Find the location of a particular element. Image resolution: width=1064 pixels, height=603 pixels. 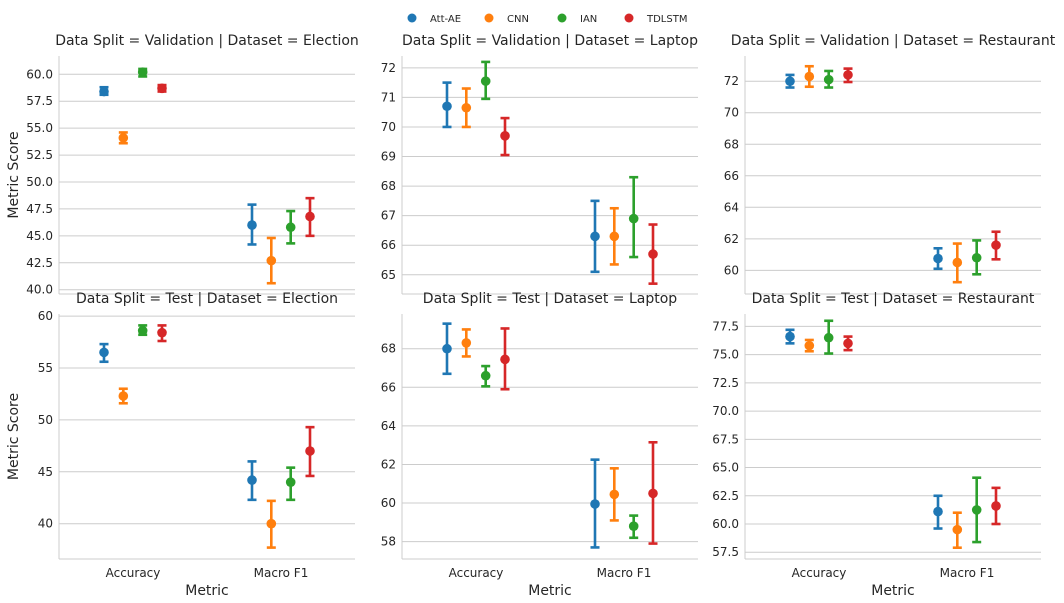

y-tick-label: 58 is located at coordinates (388, 542).